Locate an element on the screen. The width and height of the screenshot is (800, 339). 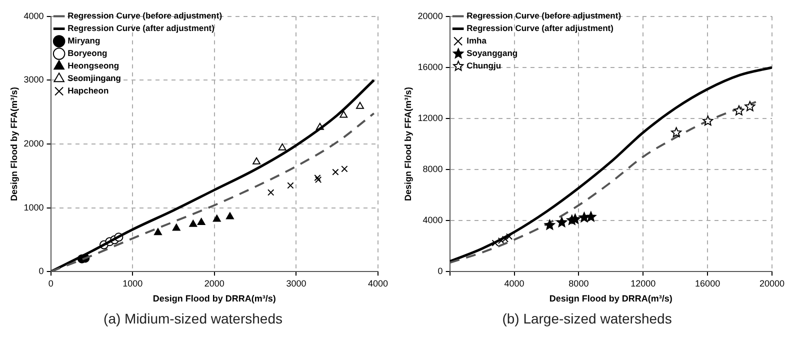
legend-label: Heongseong is located at coordinates (94, 65).